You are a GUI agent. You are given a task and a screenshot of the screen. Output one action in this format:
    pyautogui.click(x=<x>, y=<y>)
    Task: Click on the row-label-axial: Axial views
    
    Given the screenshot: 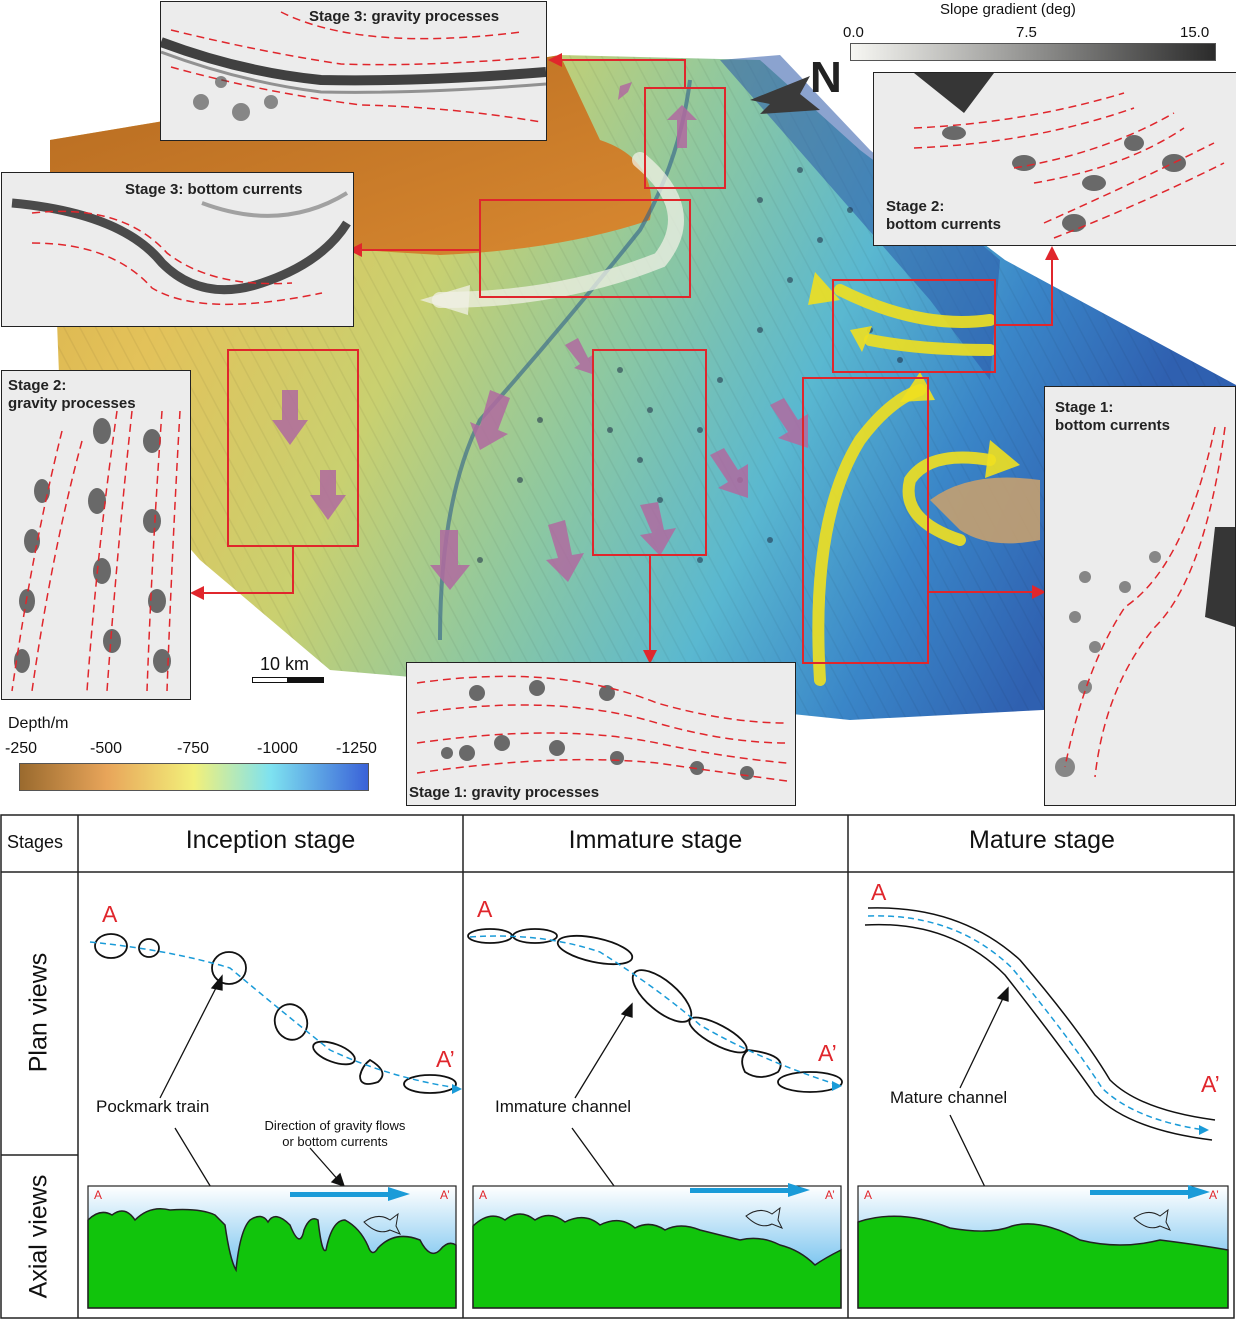 What is the action you would take?
    pyautogui.click(x=38, y=1236)
    